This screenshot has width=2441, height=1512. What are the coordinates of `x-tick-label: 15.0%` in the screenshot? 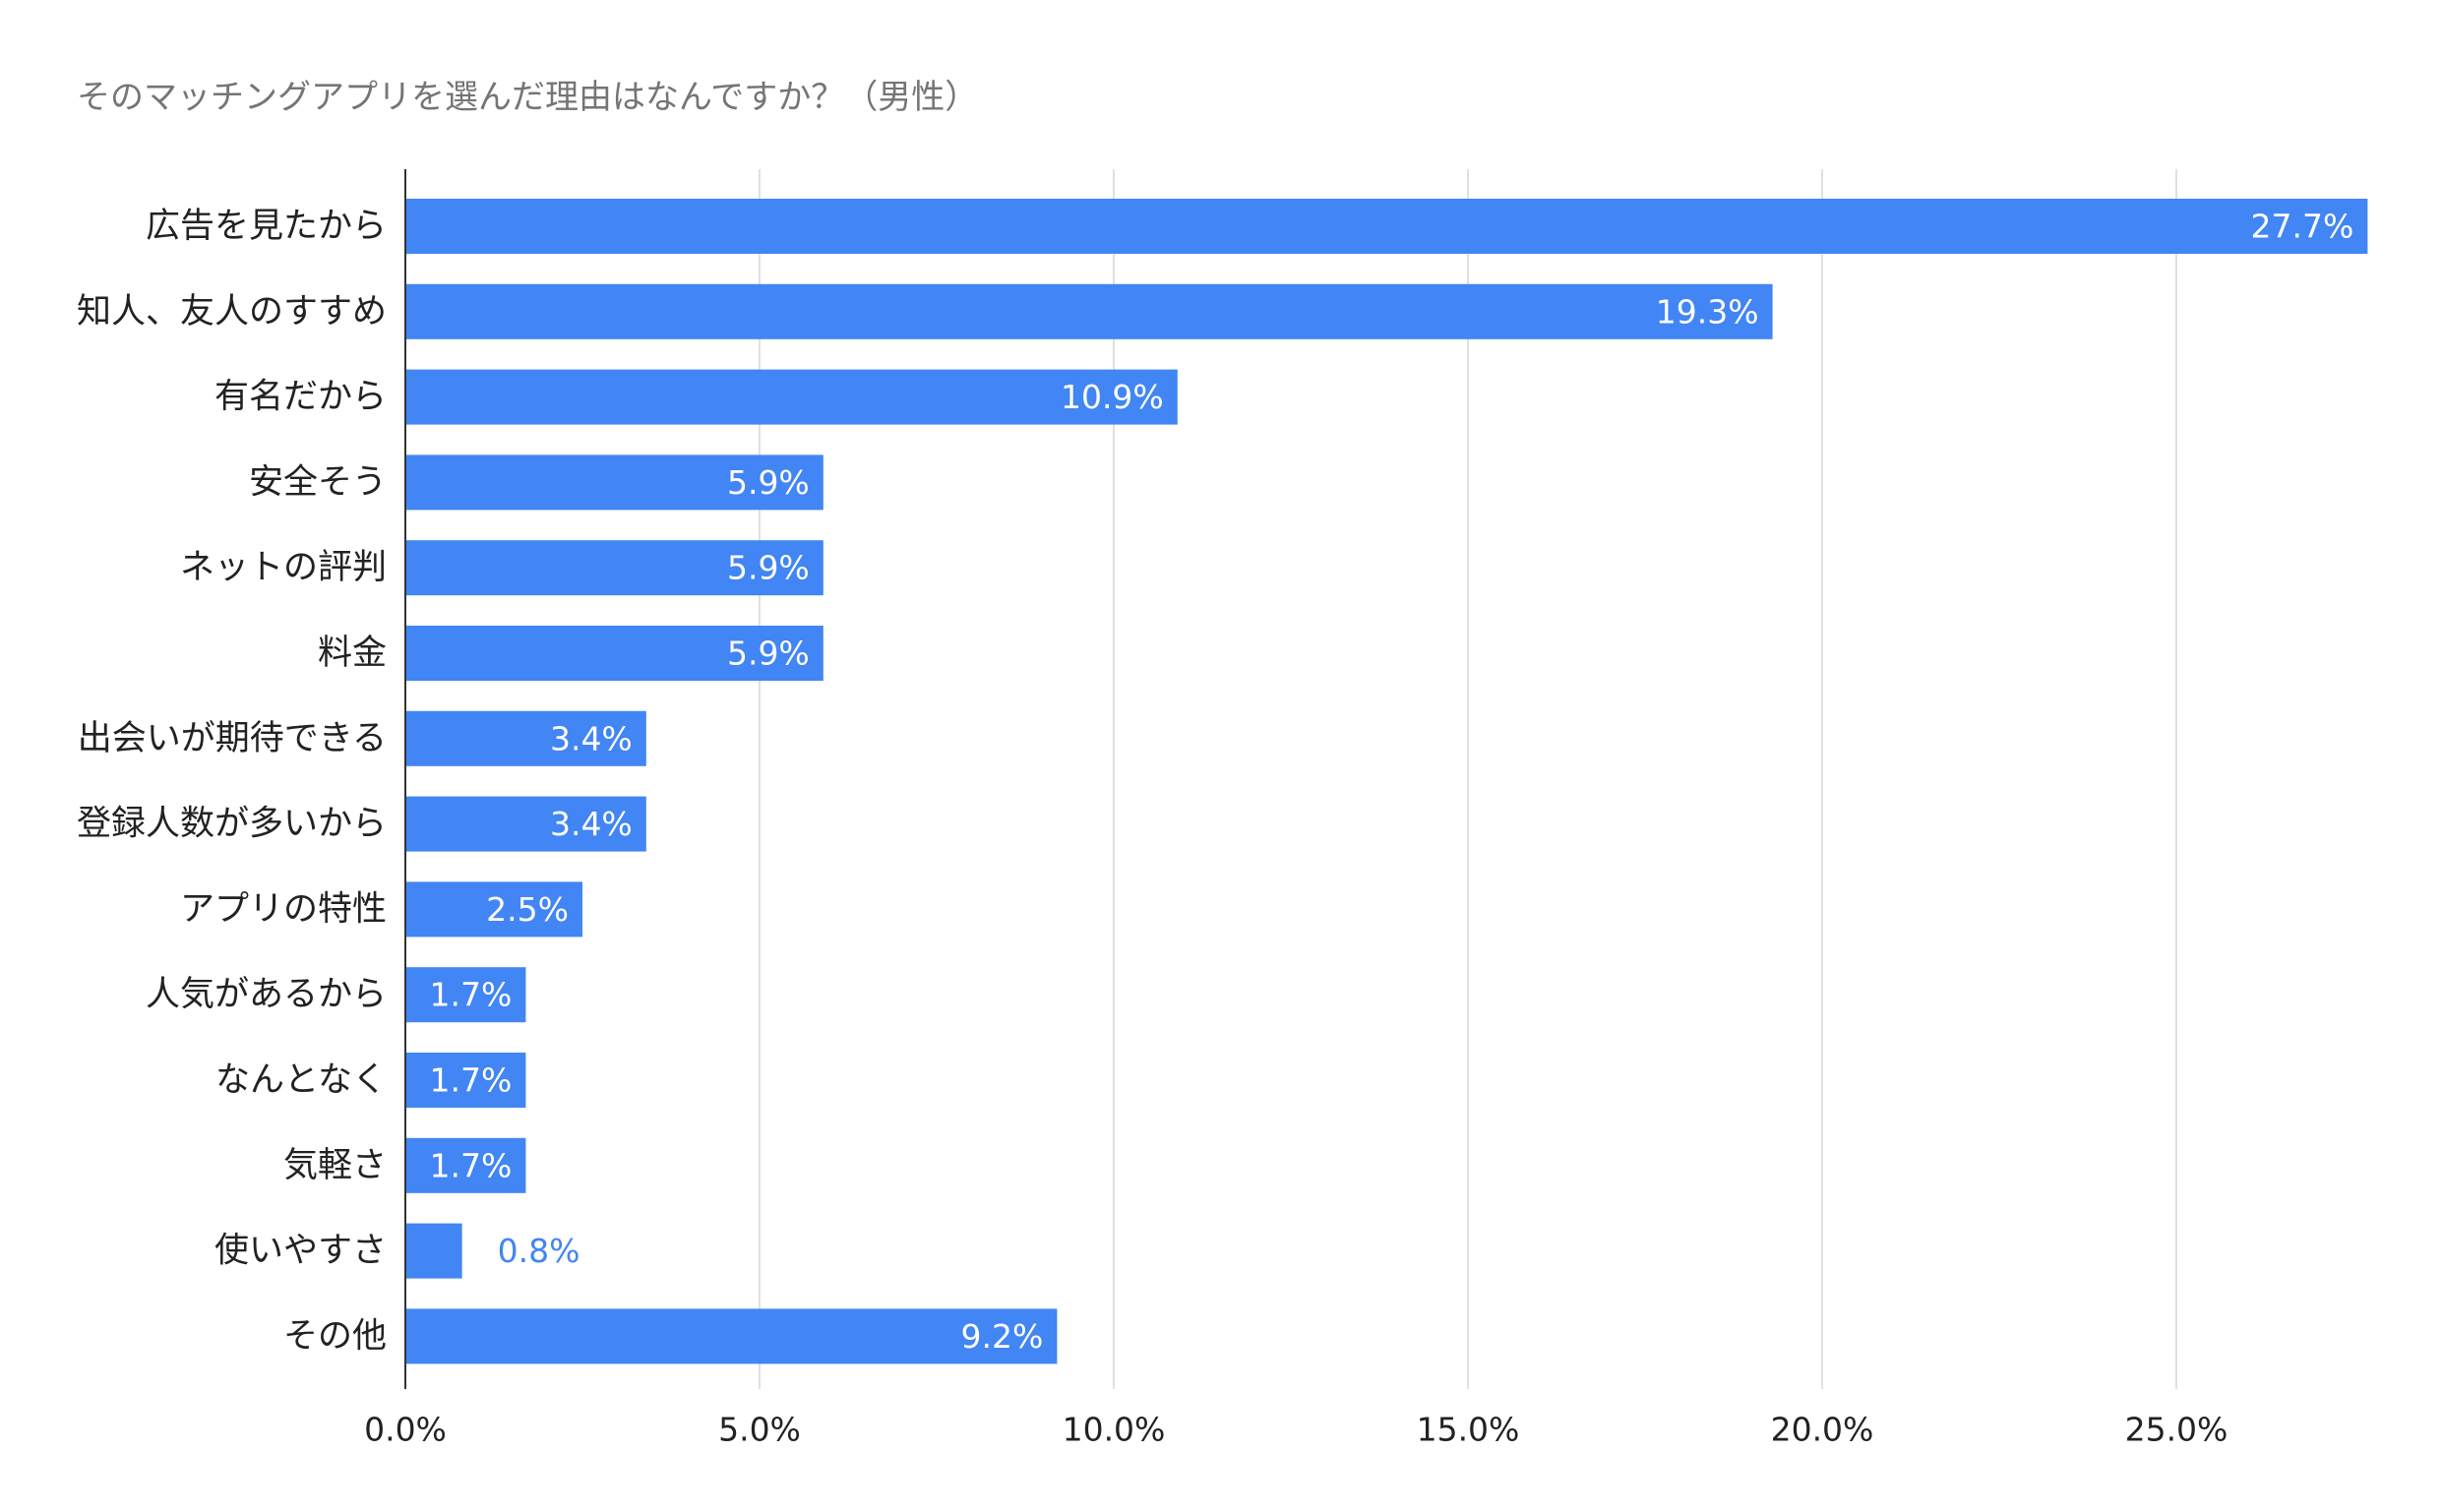 It's located at (1468, 1430).